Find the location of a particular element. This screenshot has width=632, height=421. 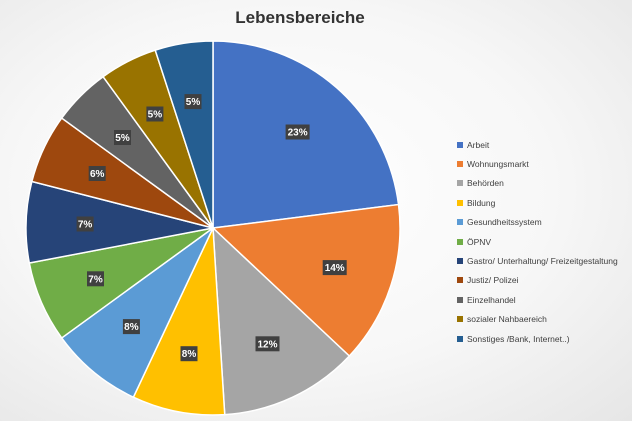

data-label-text: 12% is located at coordinates (267, 344).